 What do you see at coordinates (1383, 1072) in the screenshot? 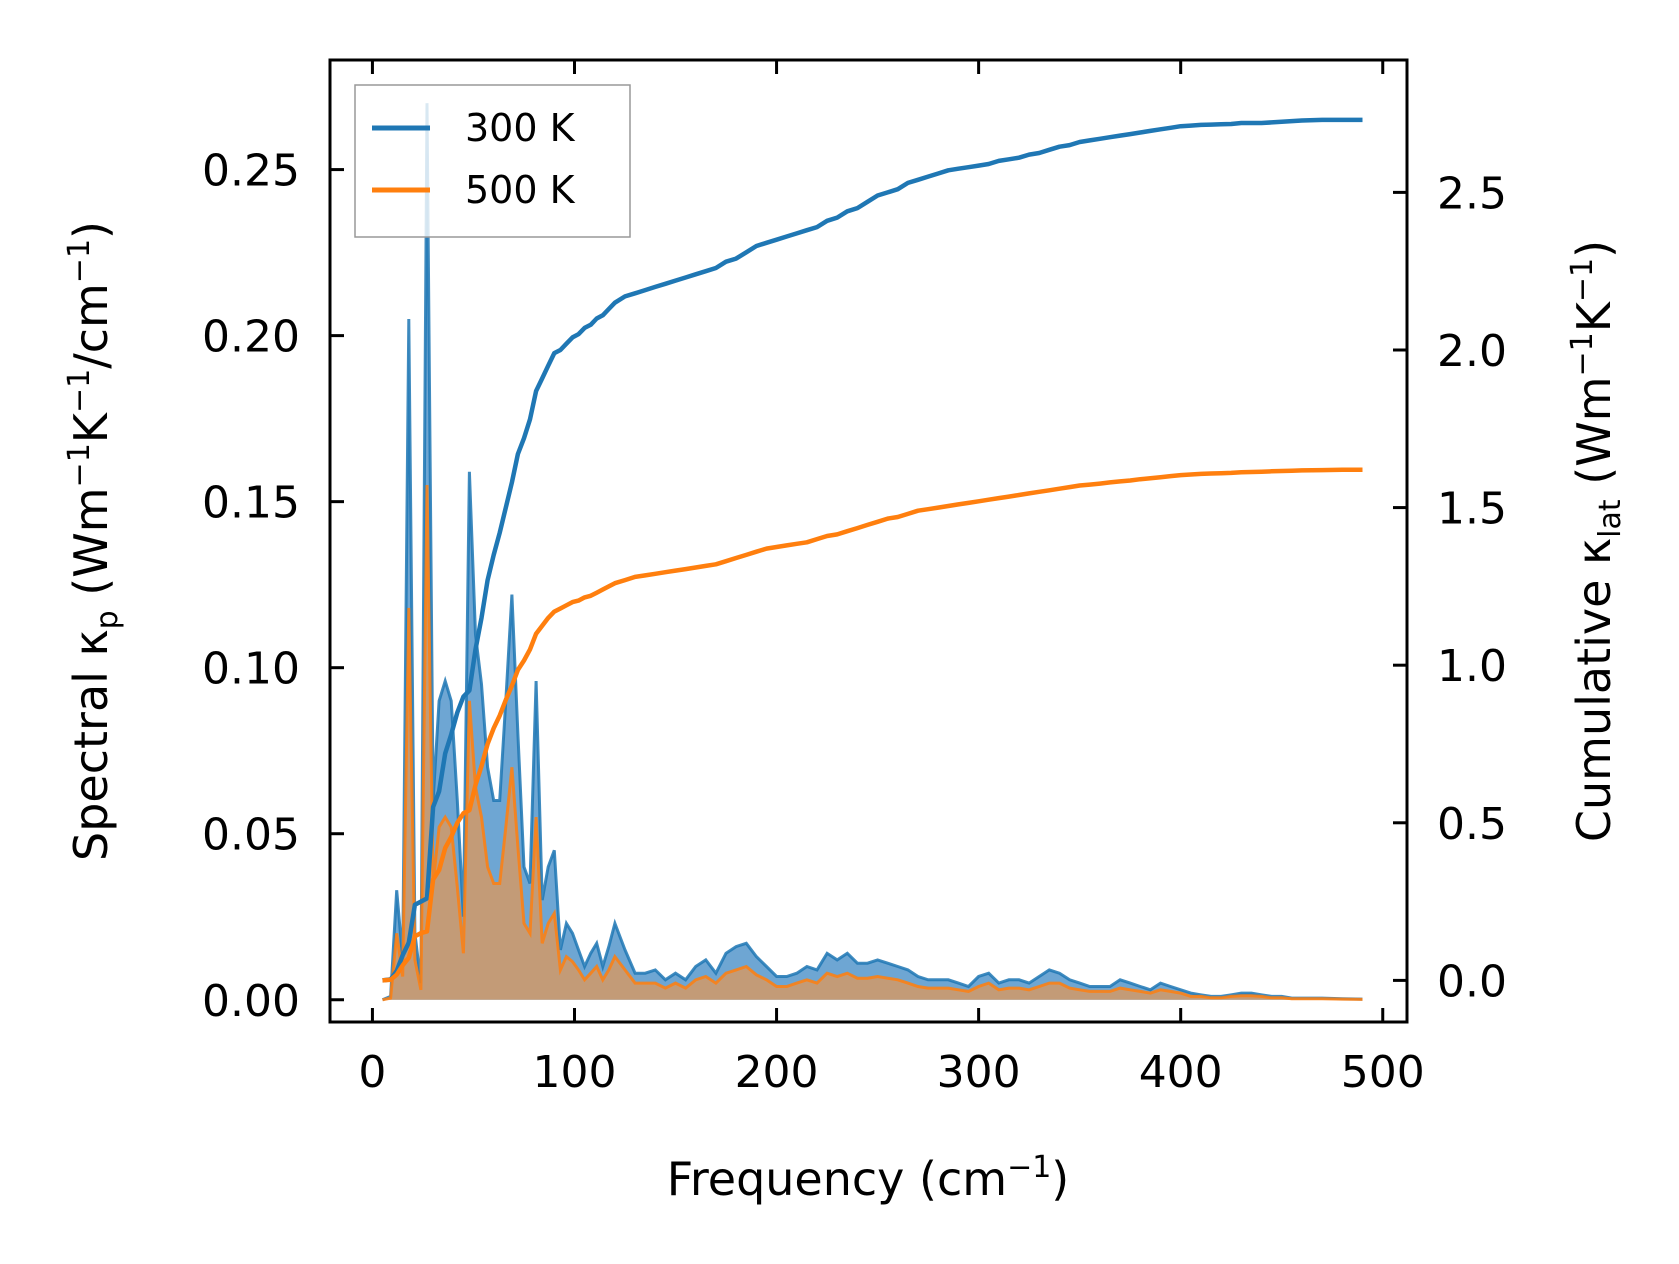
I see `x-tick-label: 500` at bounding box center [1383, 1072].